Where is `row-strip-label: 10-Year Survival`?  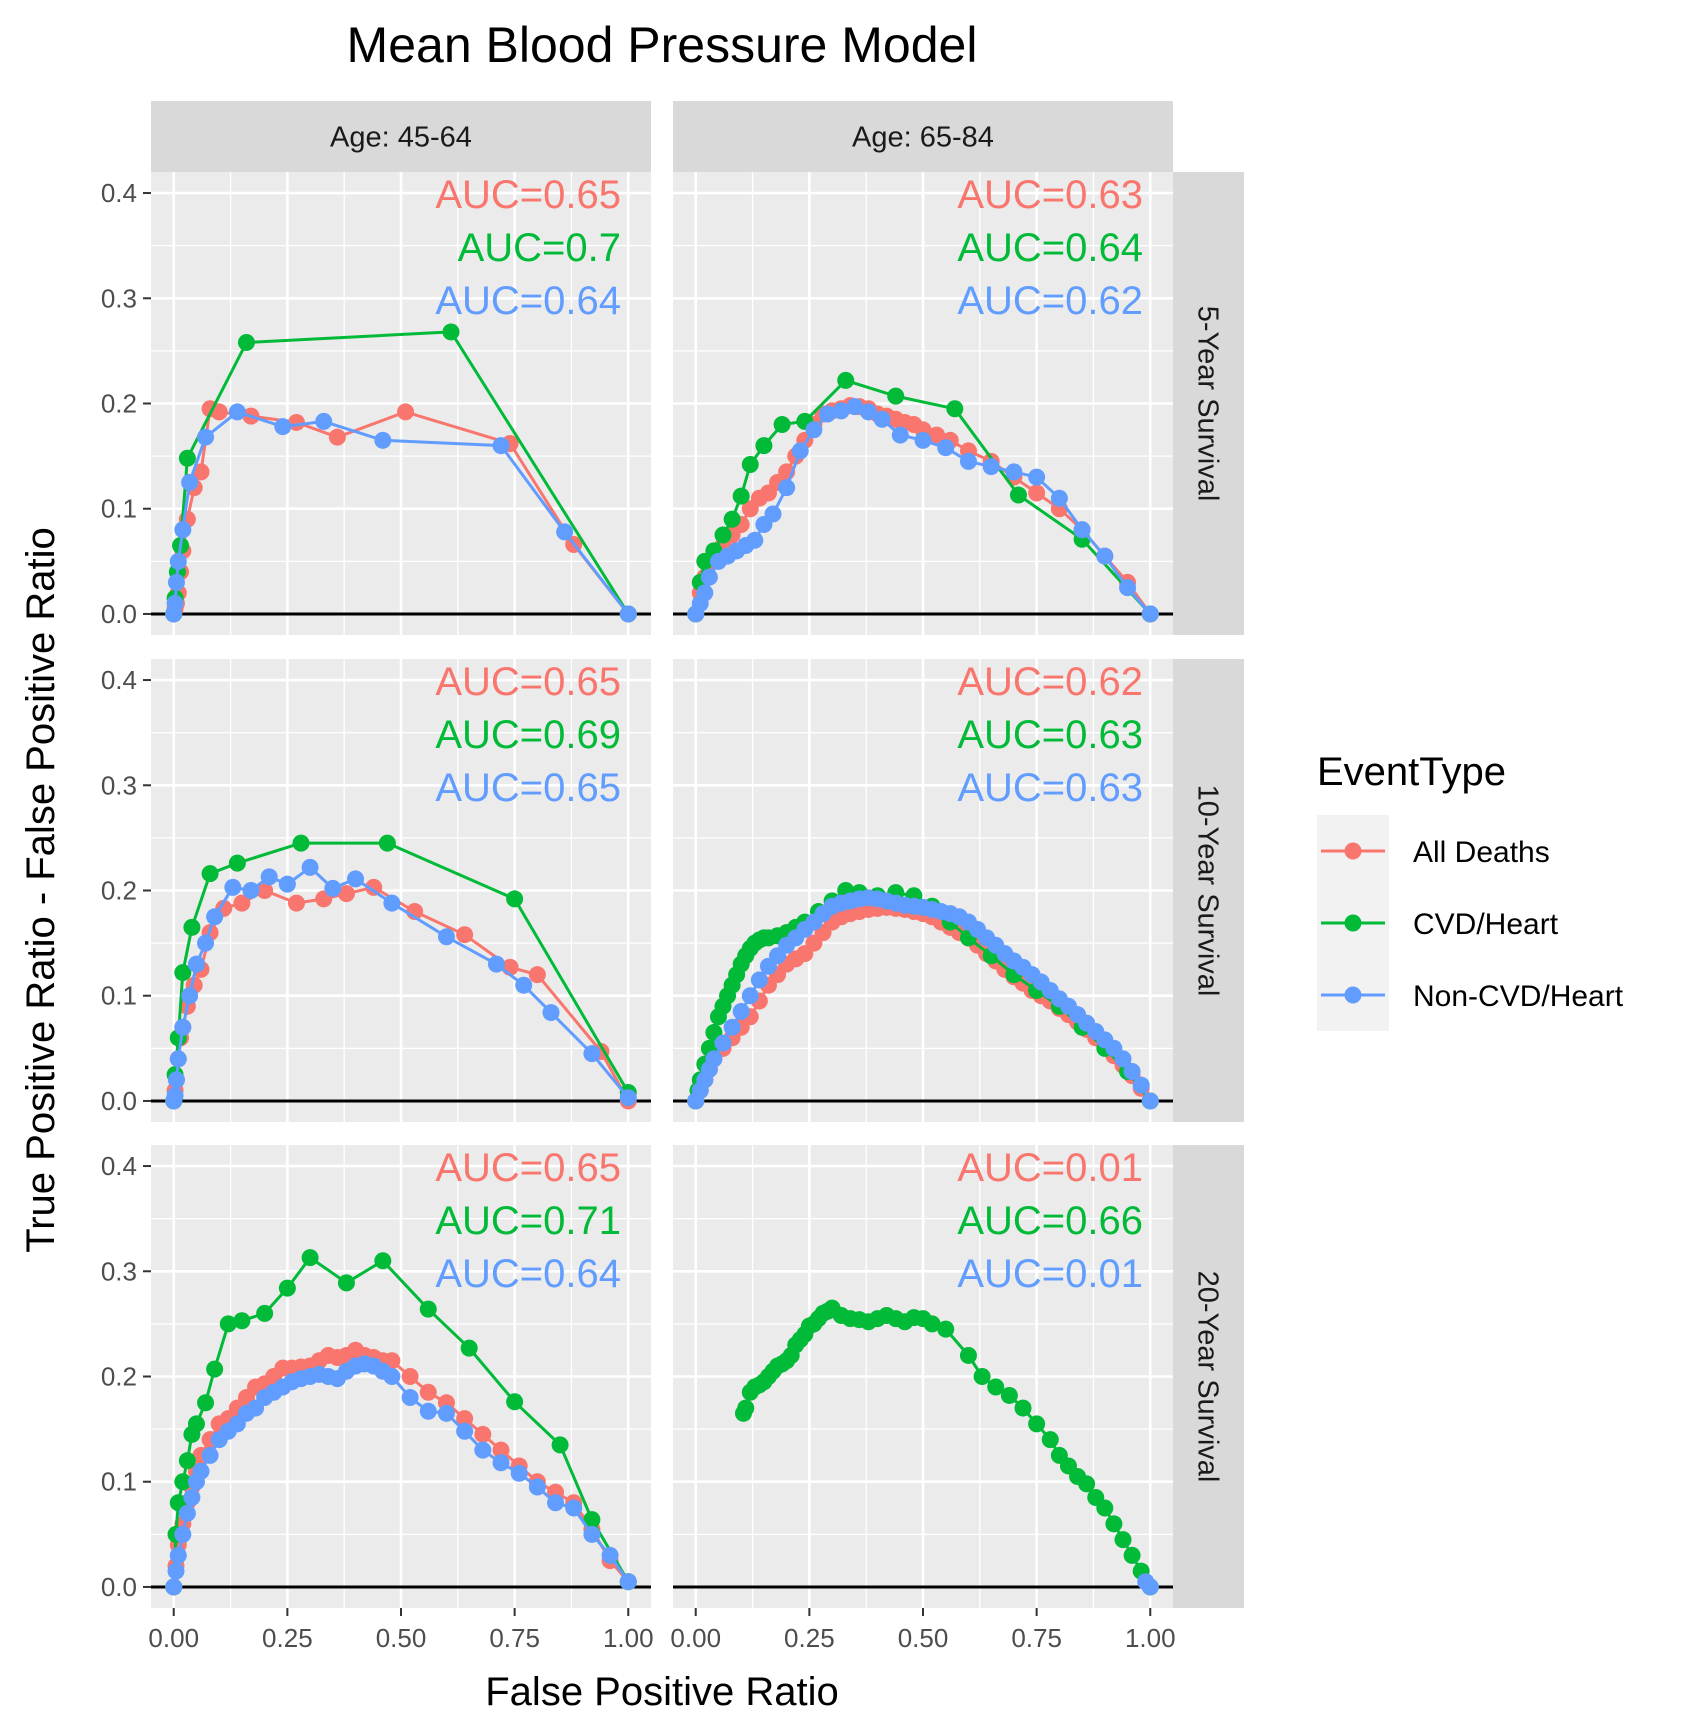 row-strip-label: 10-Year Survival is located at coordinates (1208, 891).